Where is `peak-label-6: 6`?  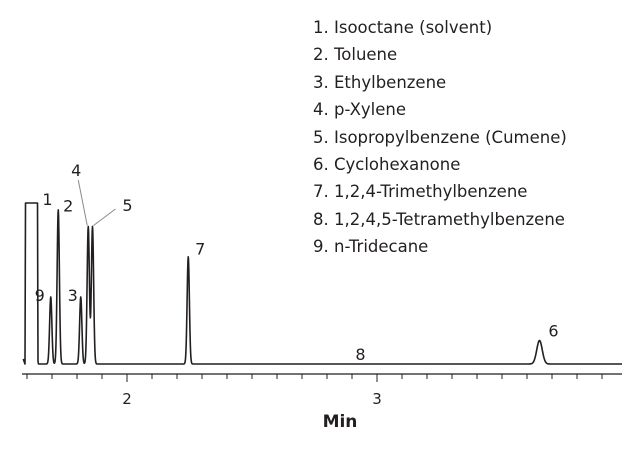
peak-label-6: 6 is located at coordinates (553, 331).